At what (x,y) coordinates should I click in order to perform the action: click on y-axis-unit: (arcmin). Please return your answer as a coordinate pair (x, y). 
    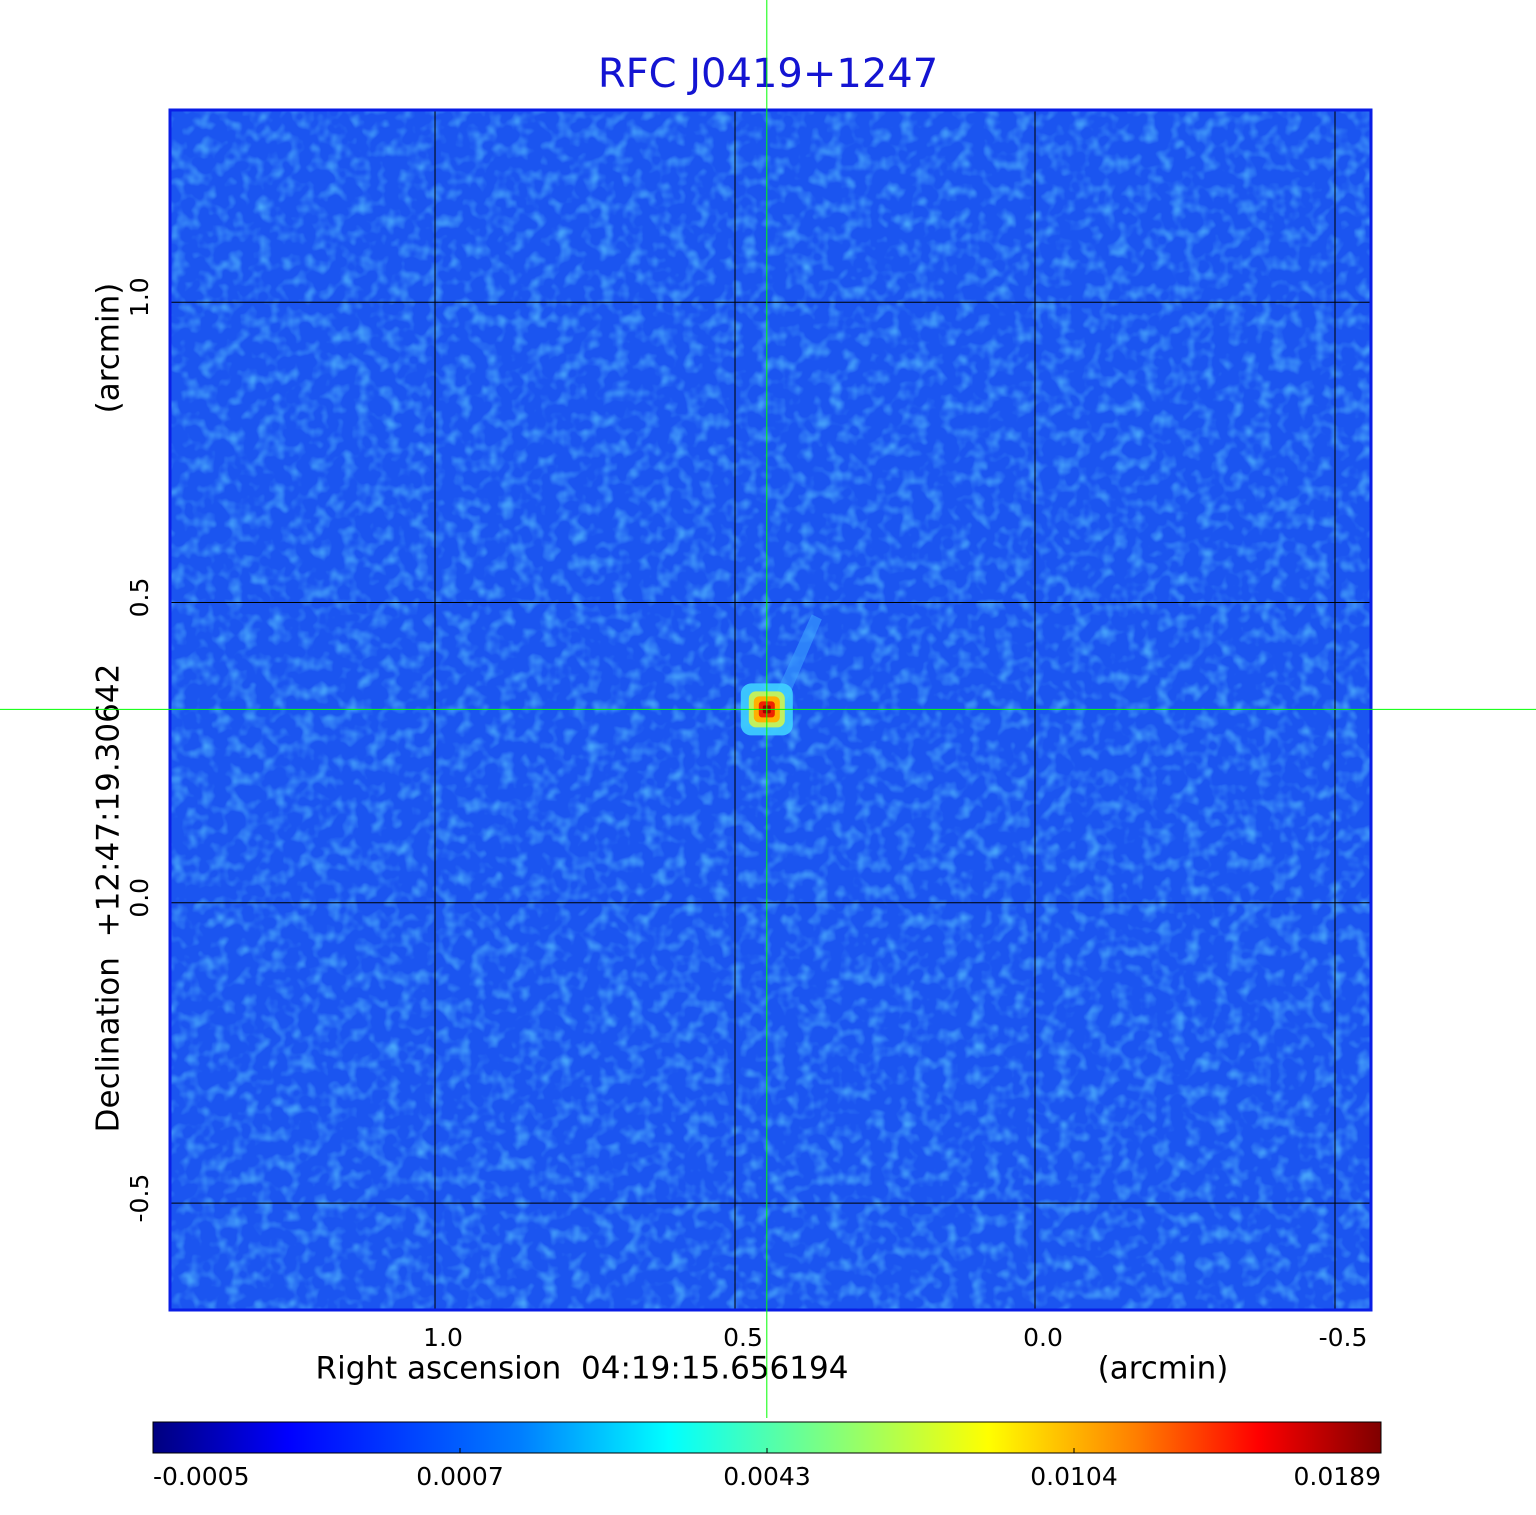
    Looking at the image, I should click on (109, 348).